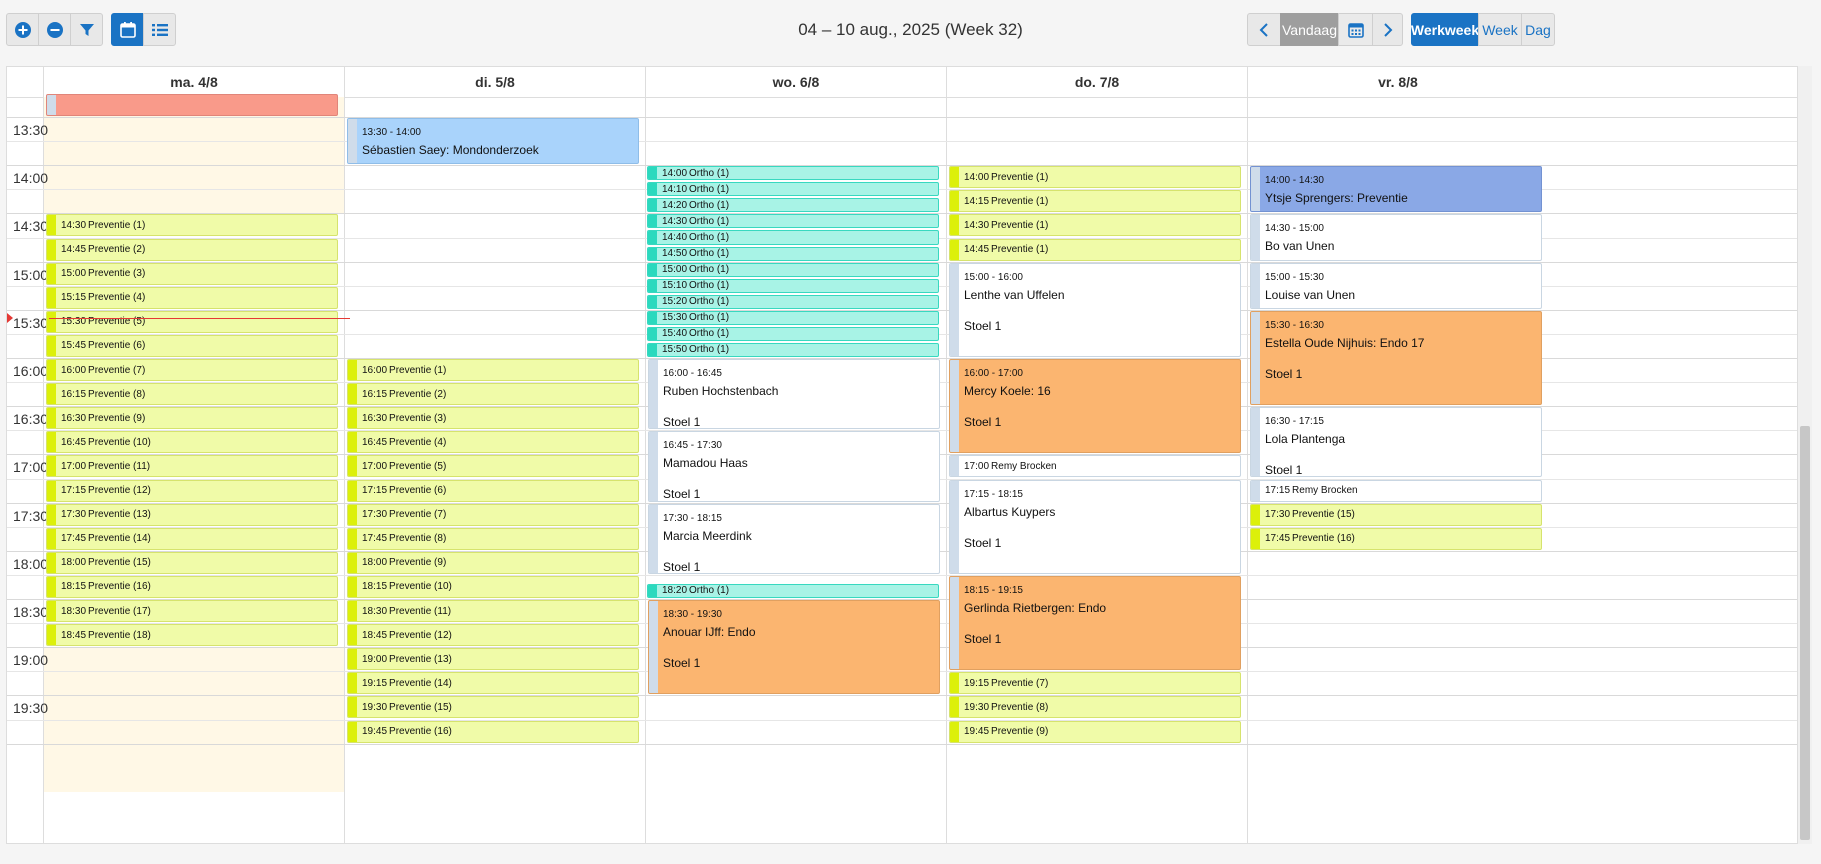  Describe the element at coordinates (1500, 29) in the screenshot. I see `view-week-button: Week` at that location.